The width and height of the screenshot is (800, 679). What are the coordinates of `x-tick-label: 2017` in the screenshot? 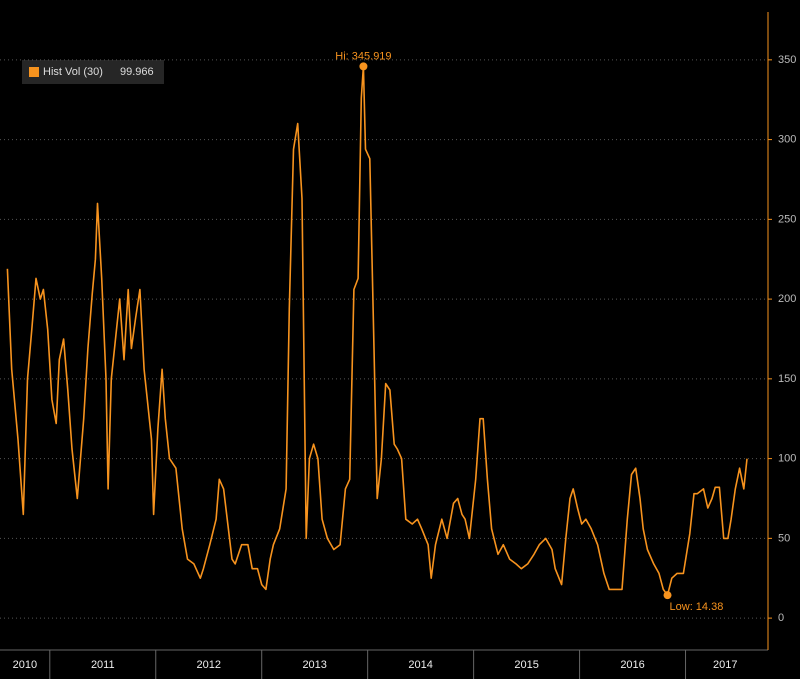 It's located at (725, 665).